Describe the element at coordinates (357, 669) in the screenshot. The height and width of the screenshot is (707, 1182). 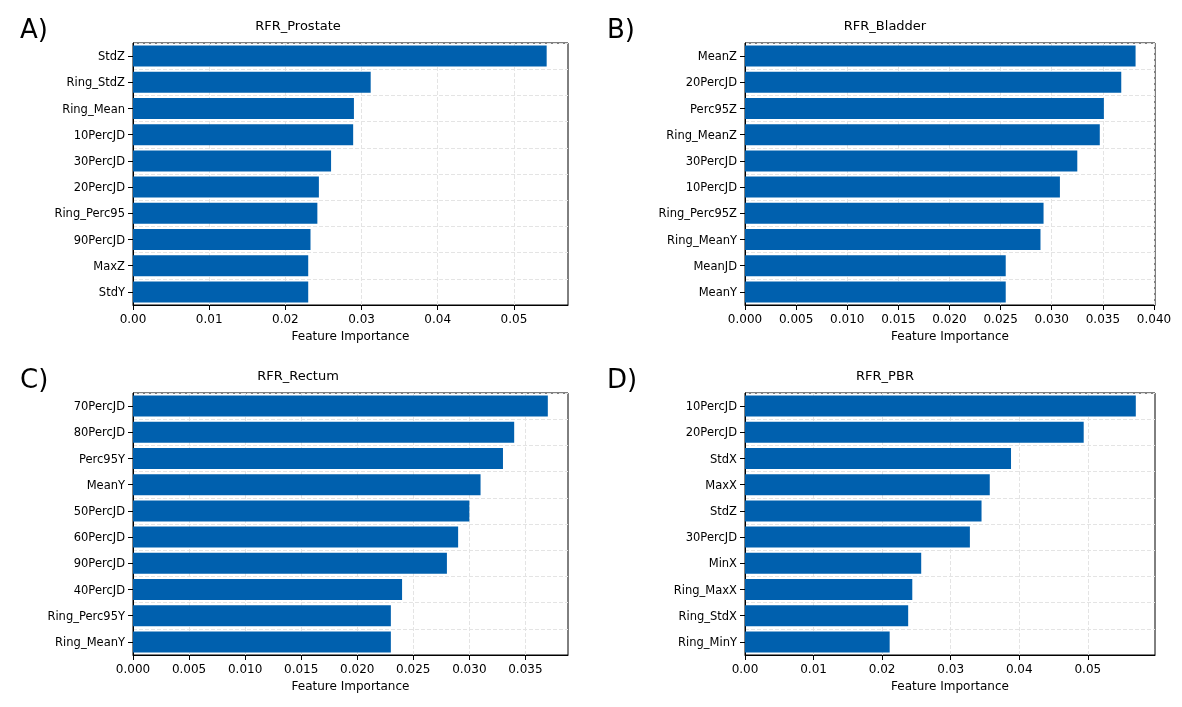
I see `x-tick-label: 0.020` at that location.